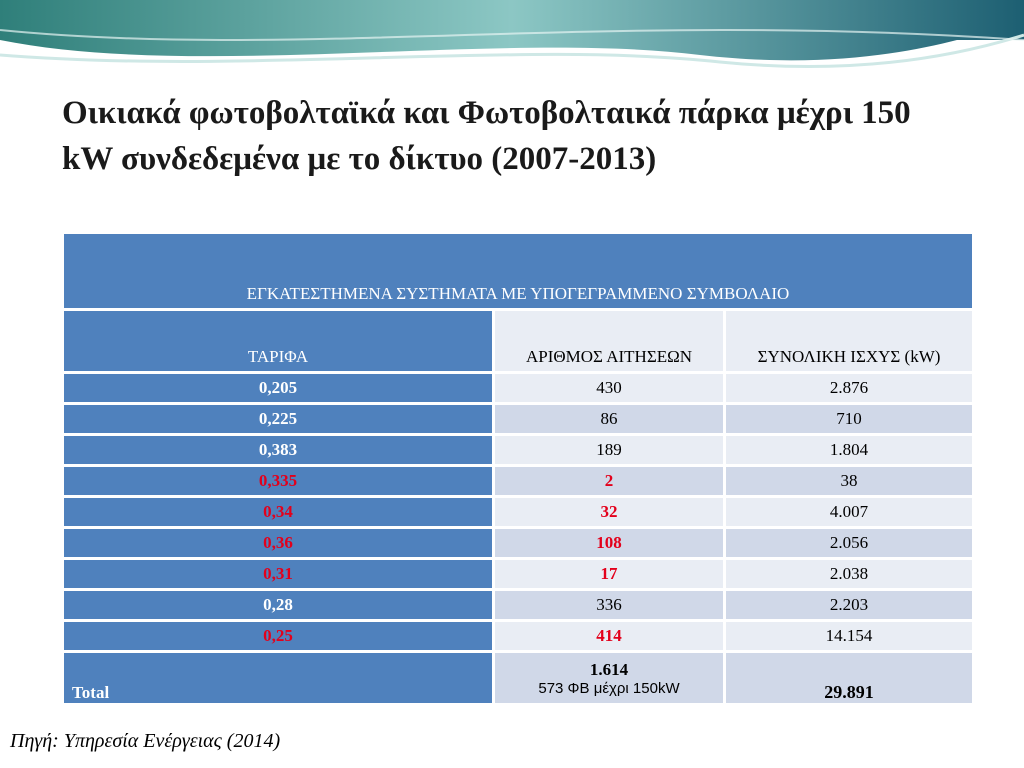 The image size is (1024, 768). Describe the element at coordinates (609, 512) in the screenshot. I see `table-cell: 32` at that location.